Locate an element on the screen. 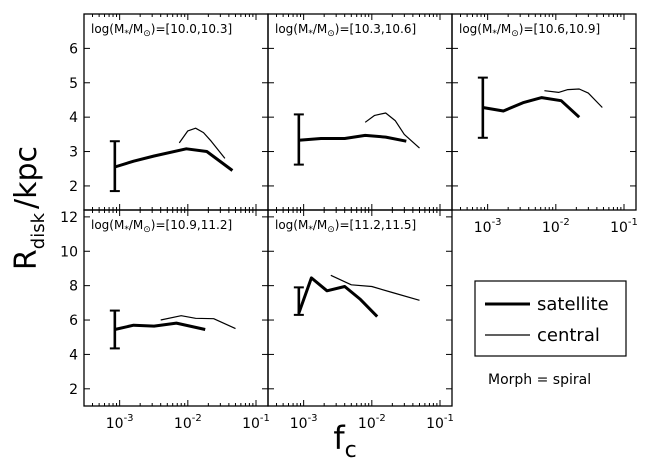  svg-text: Rdisk/kpc is located at coordinates (29, 208).